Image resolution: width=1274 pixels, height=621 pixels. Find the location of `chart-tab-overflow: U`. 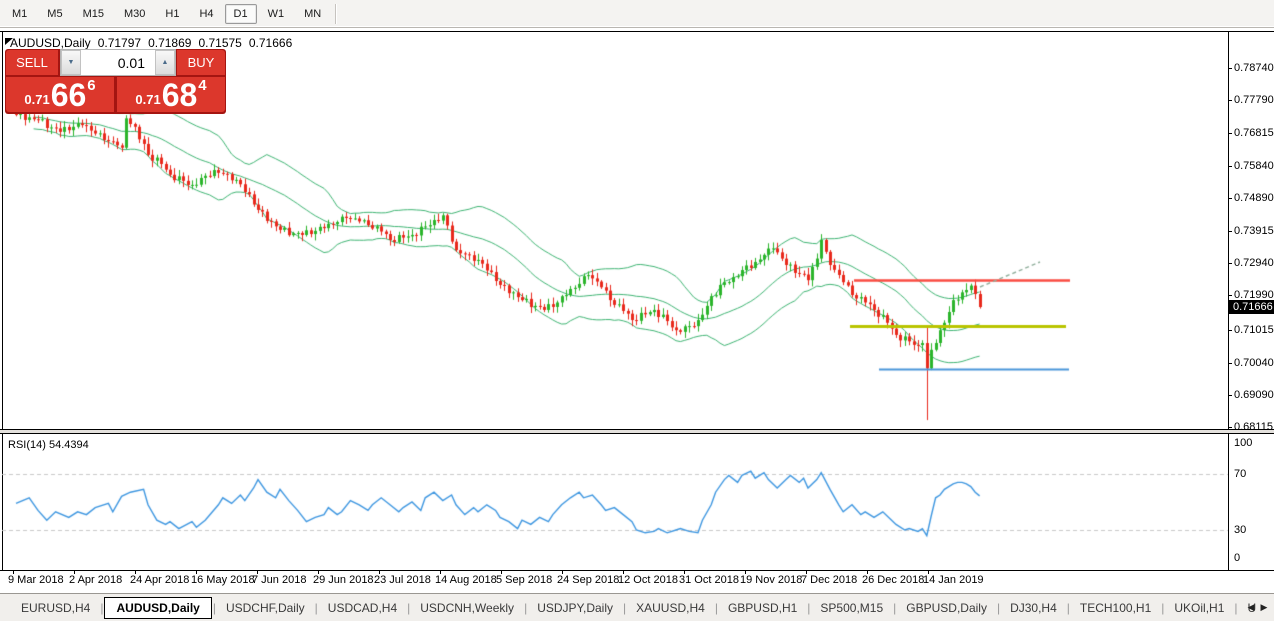

chart-tab-overflow: U is located at coordinates (1252, 607).